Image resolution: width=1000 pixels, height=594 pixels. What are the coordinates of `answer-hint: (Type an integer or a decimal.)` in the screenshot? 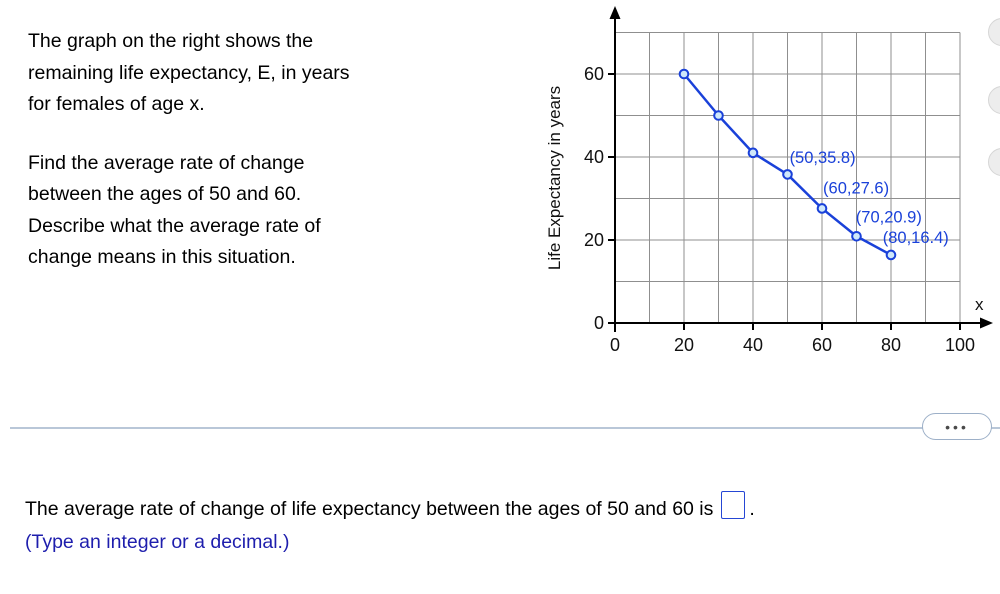 It's located at (157, 542).